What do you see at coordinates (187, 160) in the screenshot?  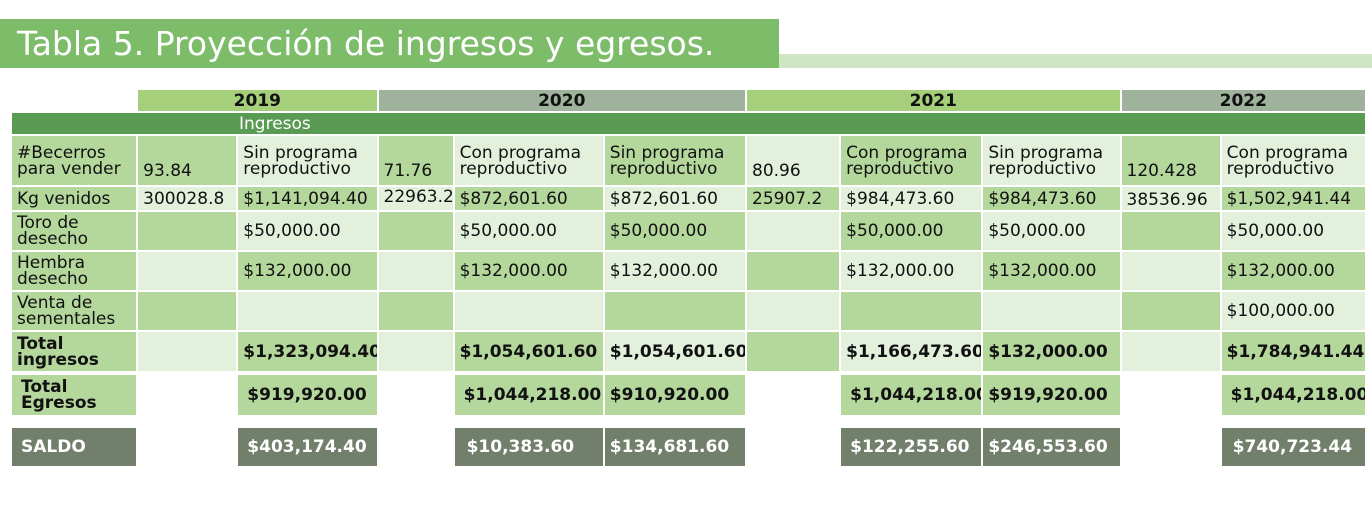 I see `cell-becerros-2019: 93.84` at bounding box center [187, 160].